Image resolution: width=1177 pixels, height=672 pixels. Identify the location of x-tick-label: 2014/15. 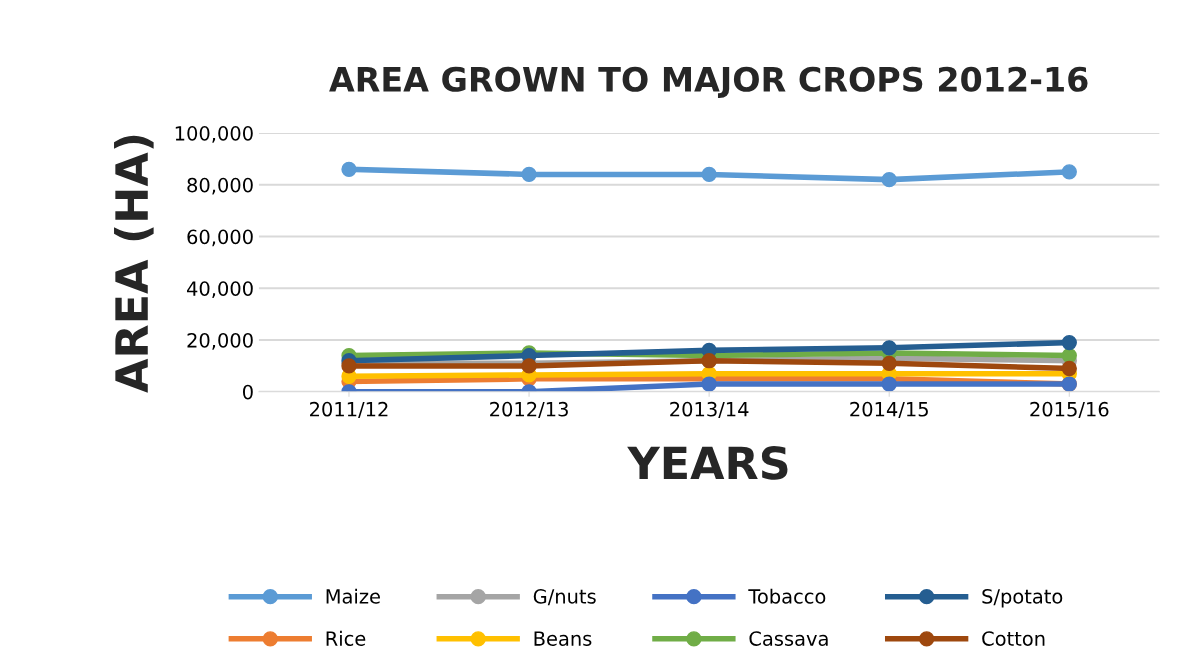
(889, 410).